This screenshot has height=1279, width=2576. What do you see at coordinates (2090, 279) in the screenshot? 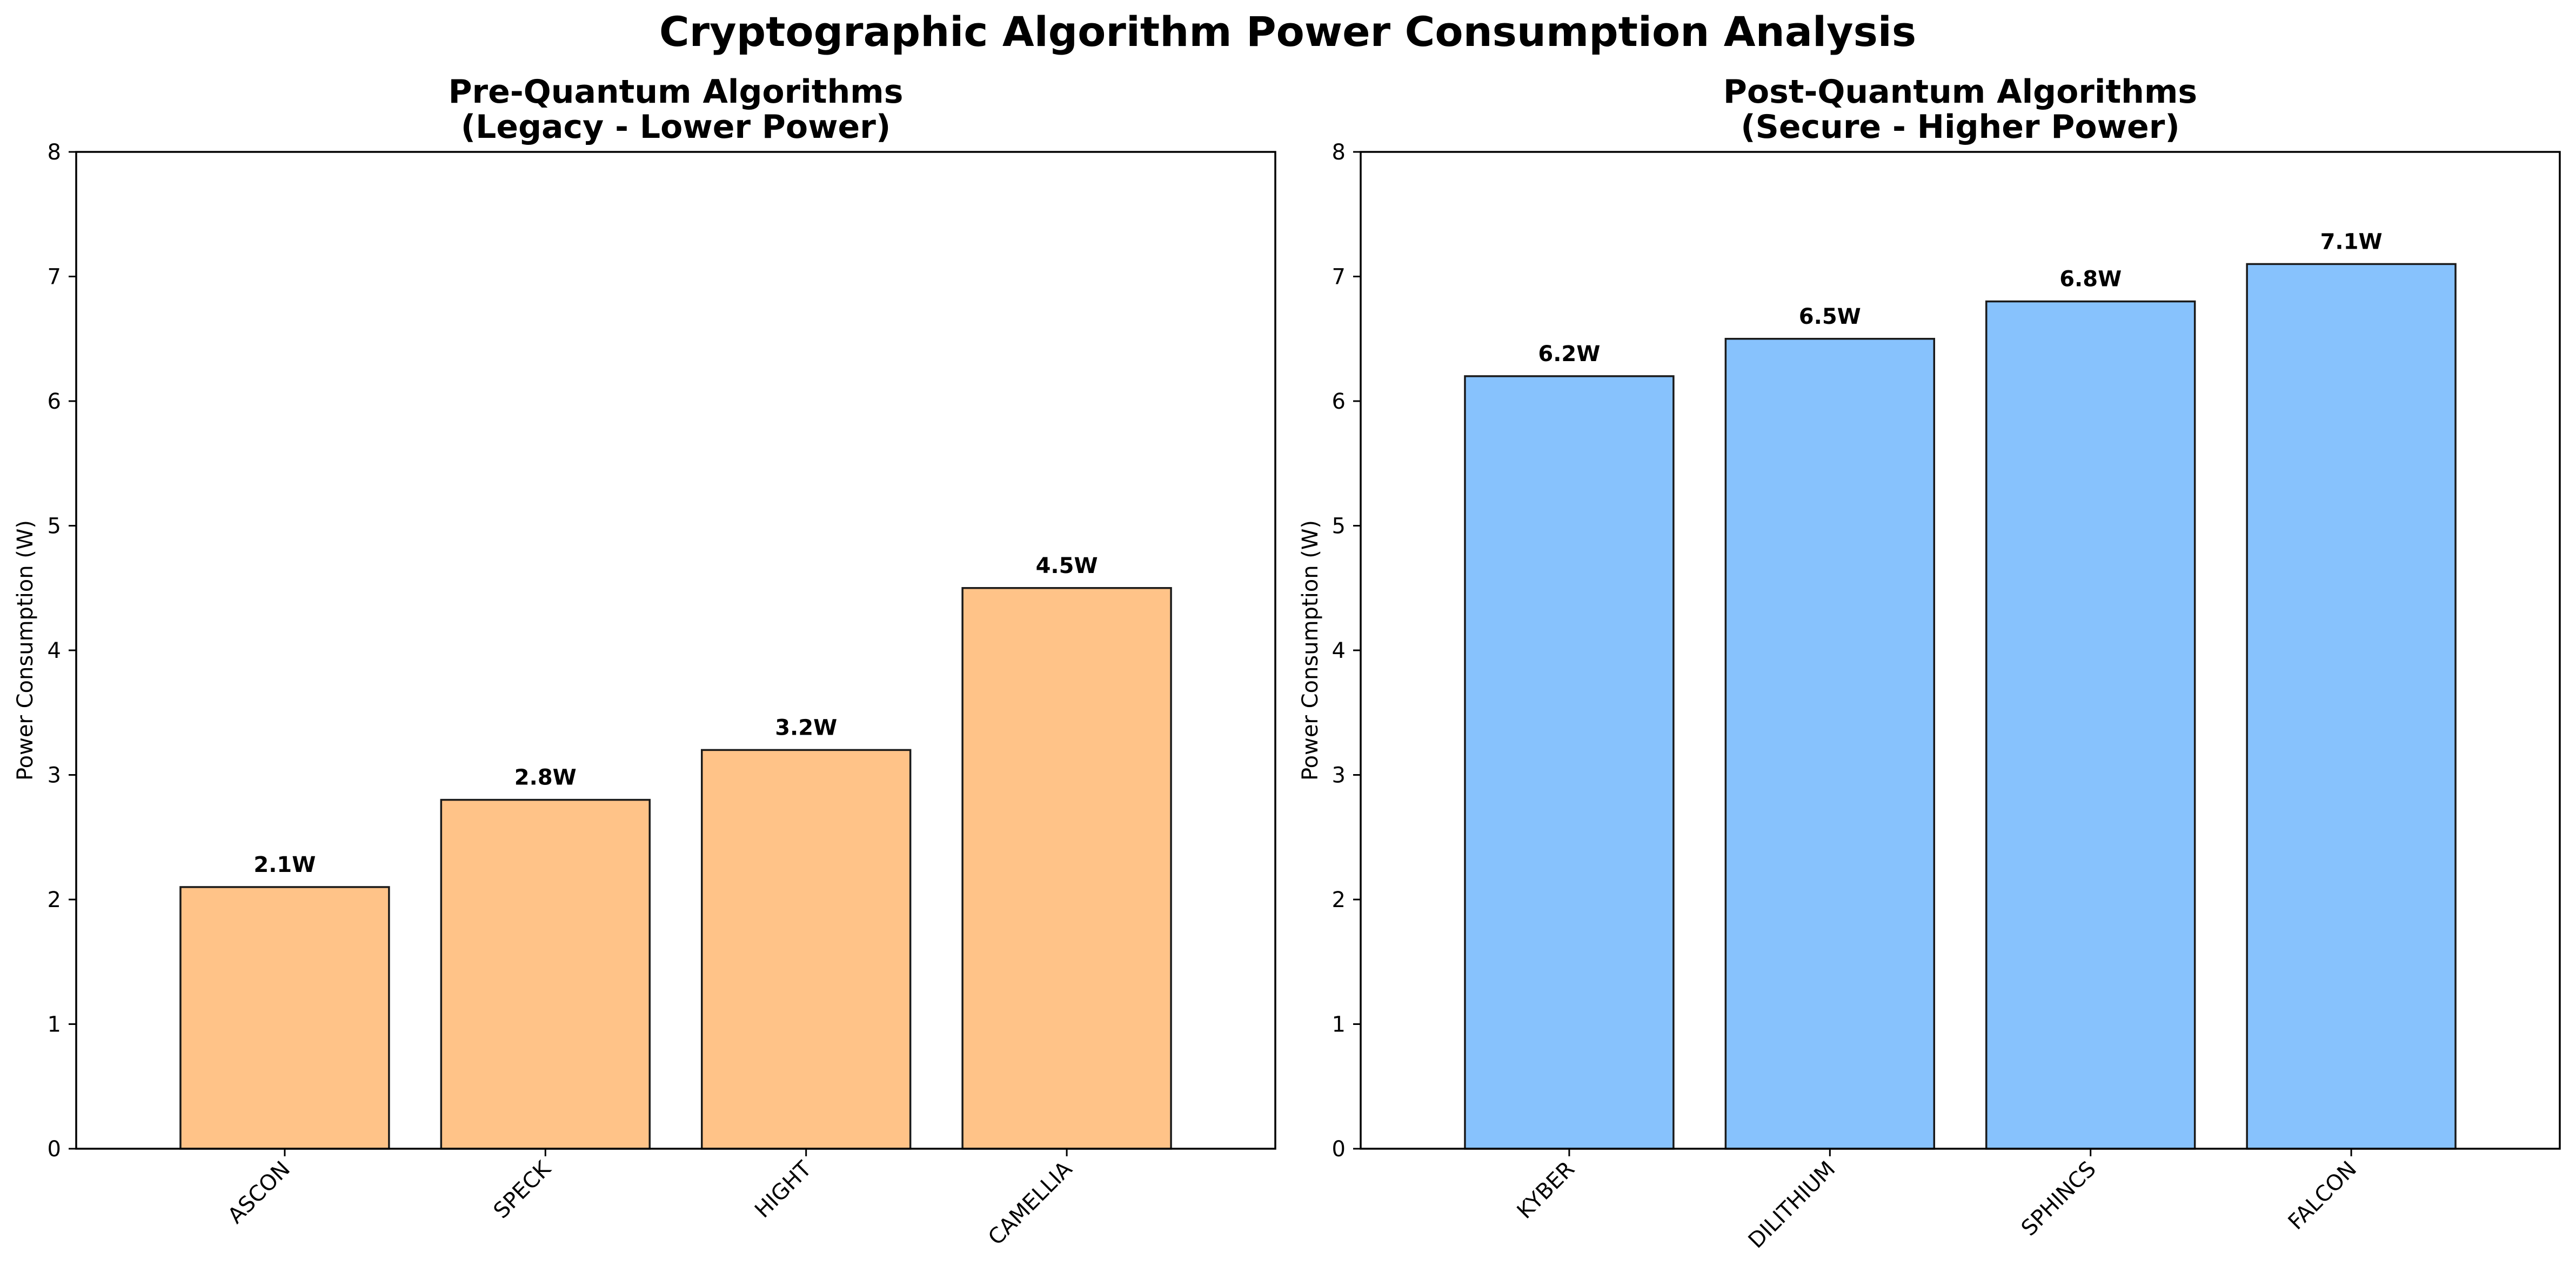
I see `data-label-sphincs: 6.8W` at bounding box center [2090, 279].